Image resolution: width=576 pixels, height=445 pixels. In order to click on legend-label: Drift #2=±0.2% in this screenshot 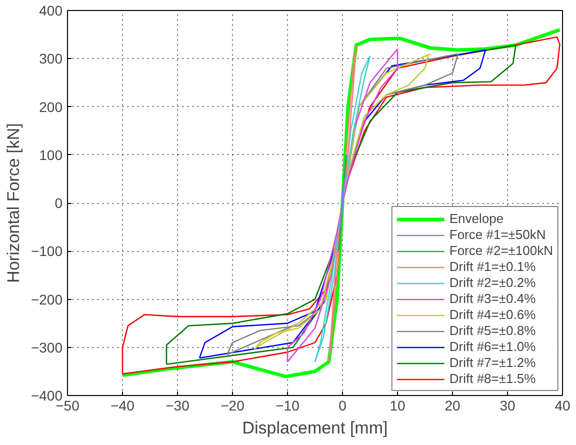, I will do `click(492, 282)`.